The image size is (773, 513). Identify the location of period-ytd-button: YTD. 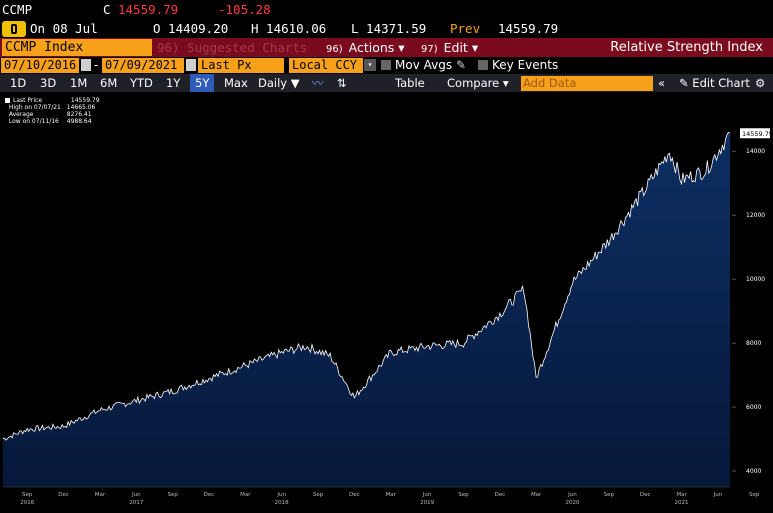
(141, 83).